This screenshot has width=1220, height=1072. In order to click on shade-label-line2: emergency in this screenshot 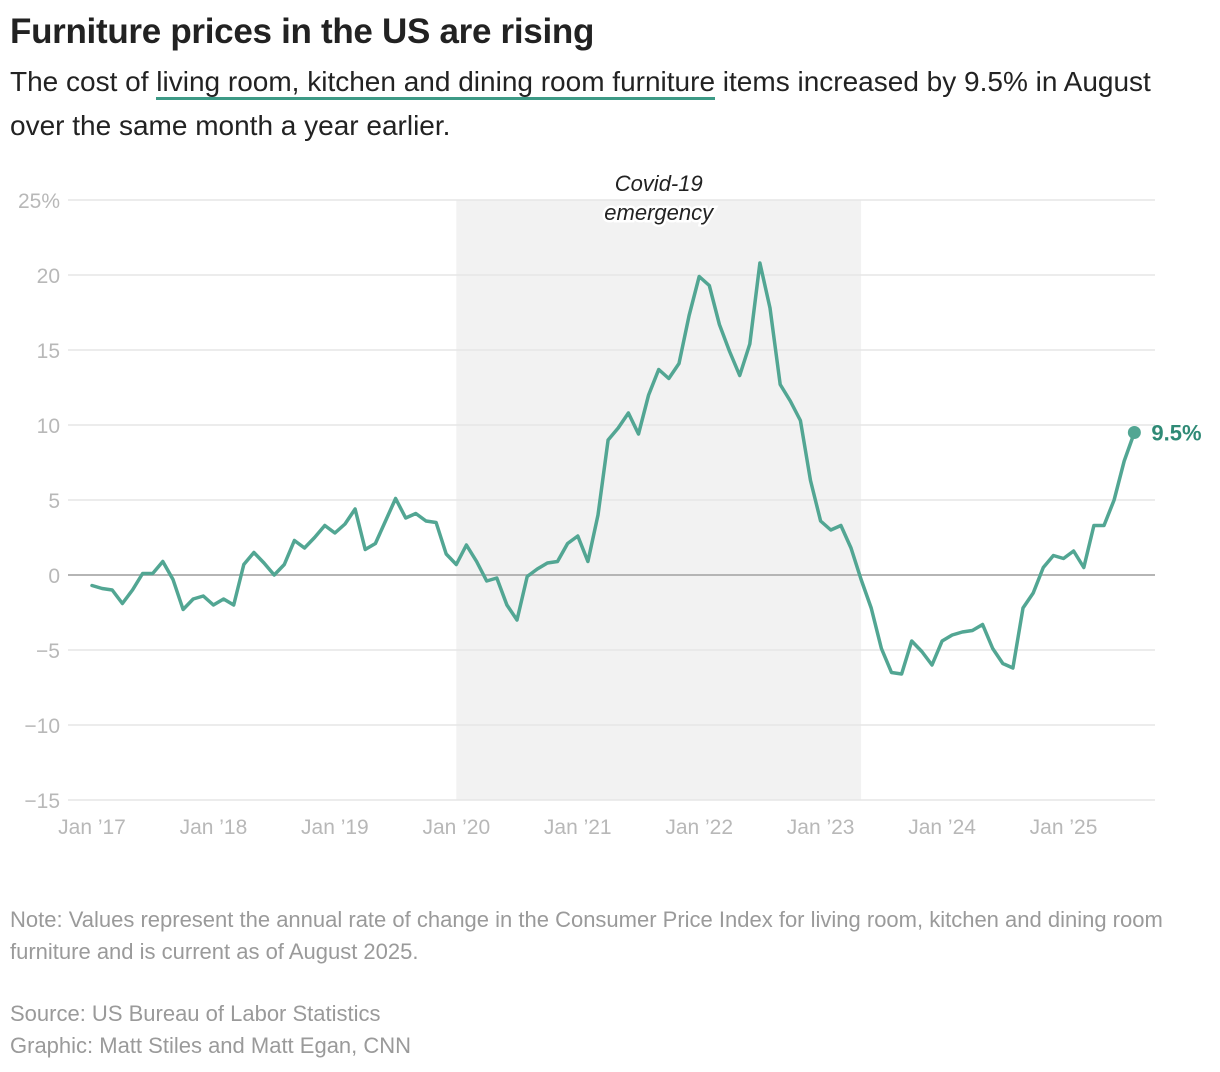, I will do `click(659, 212)`.